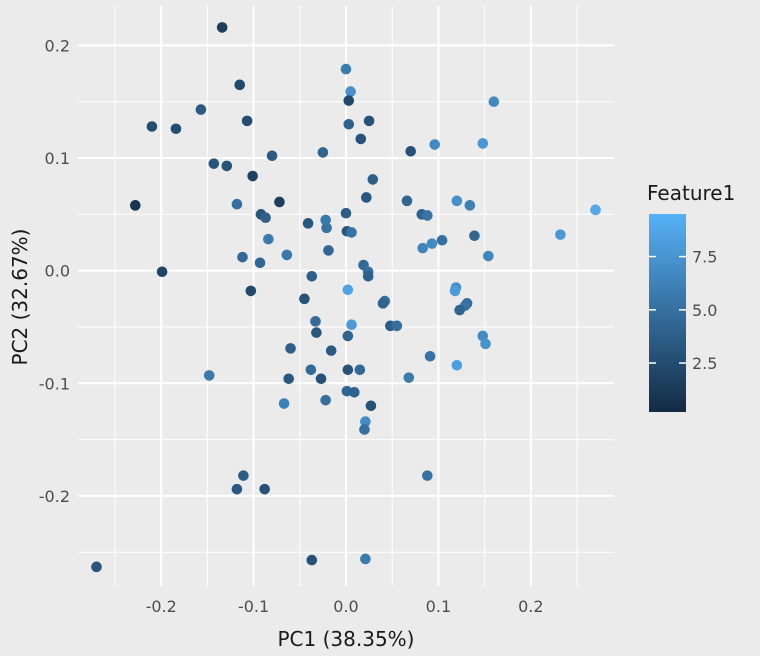 The height and width of the screenshot is (656, 760). I want to click on color-legend: Feature1 2.5 5.0 7.5, so click(691, 296).